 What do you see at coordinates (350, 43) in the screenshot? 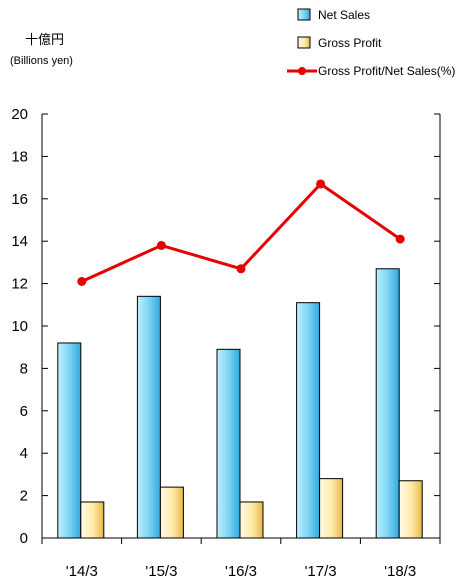
I see `legend-label-gross-profit: Gross Profit` at bounding box center [350, 43].